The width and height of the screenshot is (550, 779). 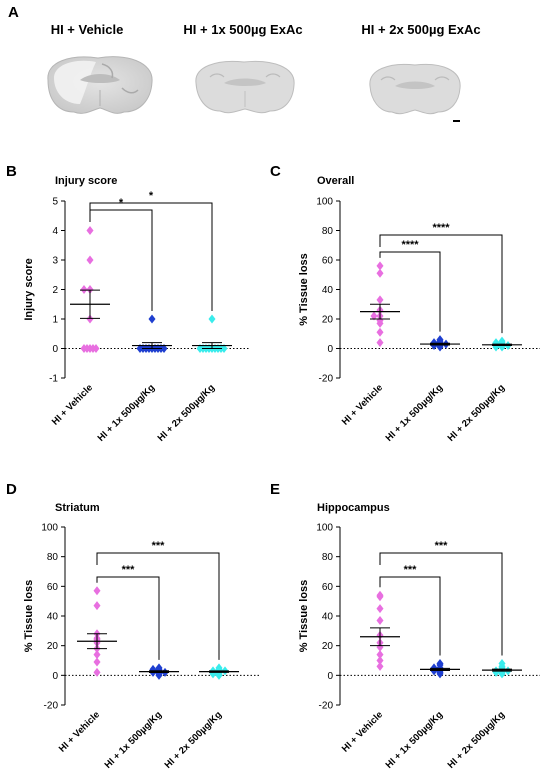 What do you see at coordinates (275, 489) in the screenshot?
I see `panel-letter-e: E` at bounding box center [275, 489].